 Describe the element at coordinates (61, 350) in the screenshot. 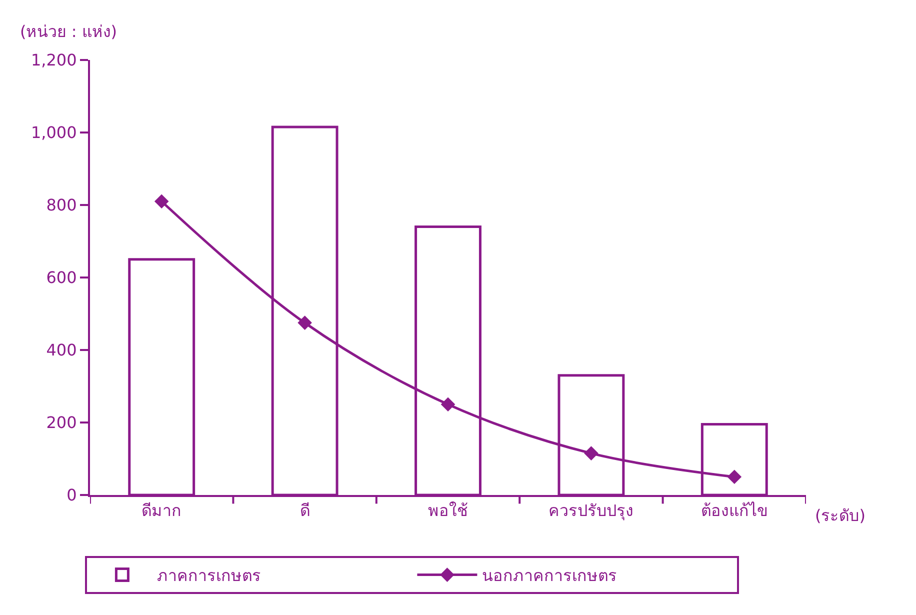

I see `y-tick-label: 400` at that location.